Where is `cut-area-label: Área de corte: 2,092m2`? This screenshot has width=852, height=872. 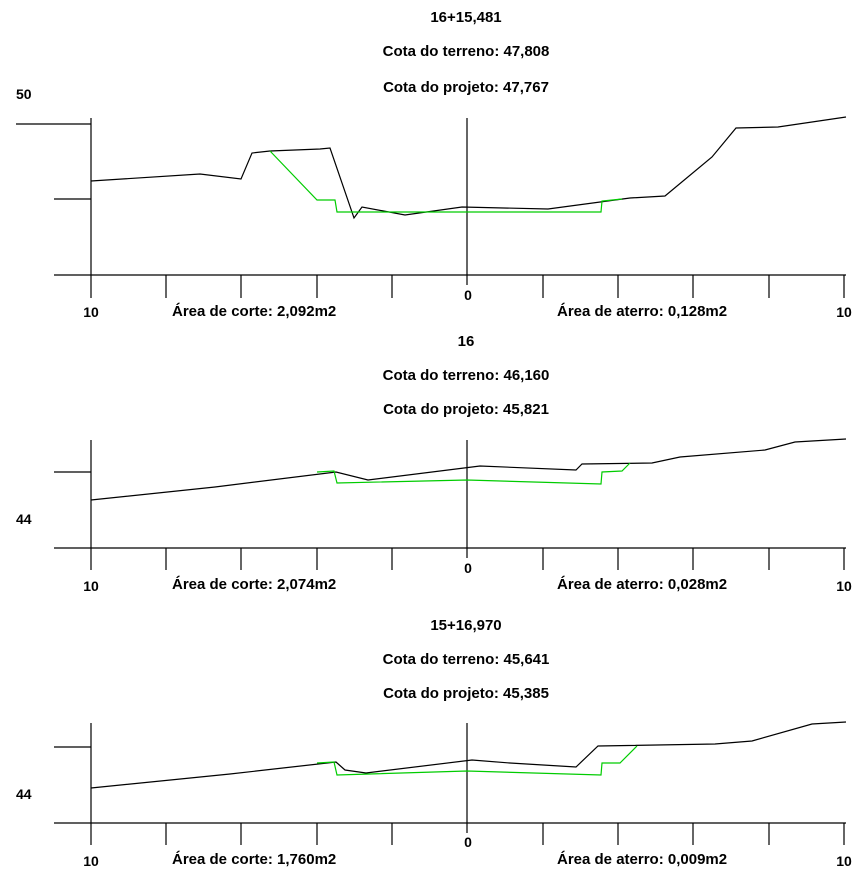
cut-area-label: Área de corte: 2,092m2 is located at coordinates (254, 311).